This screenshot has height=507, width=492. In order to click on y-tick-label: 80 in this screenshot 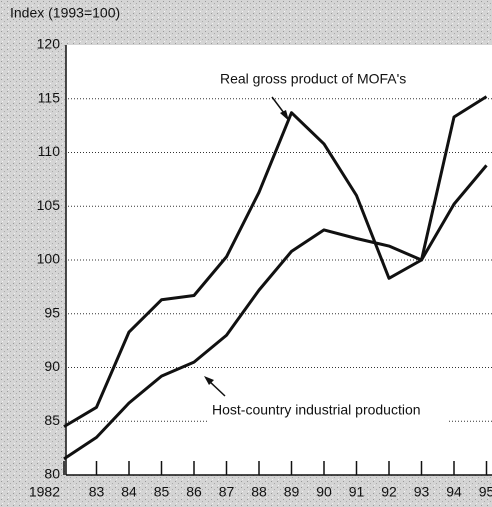, I will do `click(52, 474)`.